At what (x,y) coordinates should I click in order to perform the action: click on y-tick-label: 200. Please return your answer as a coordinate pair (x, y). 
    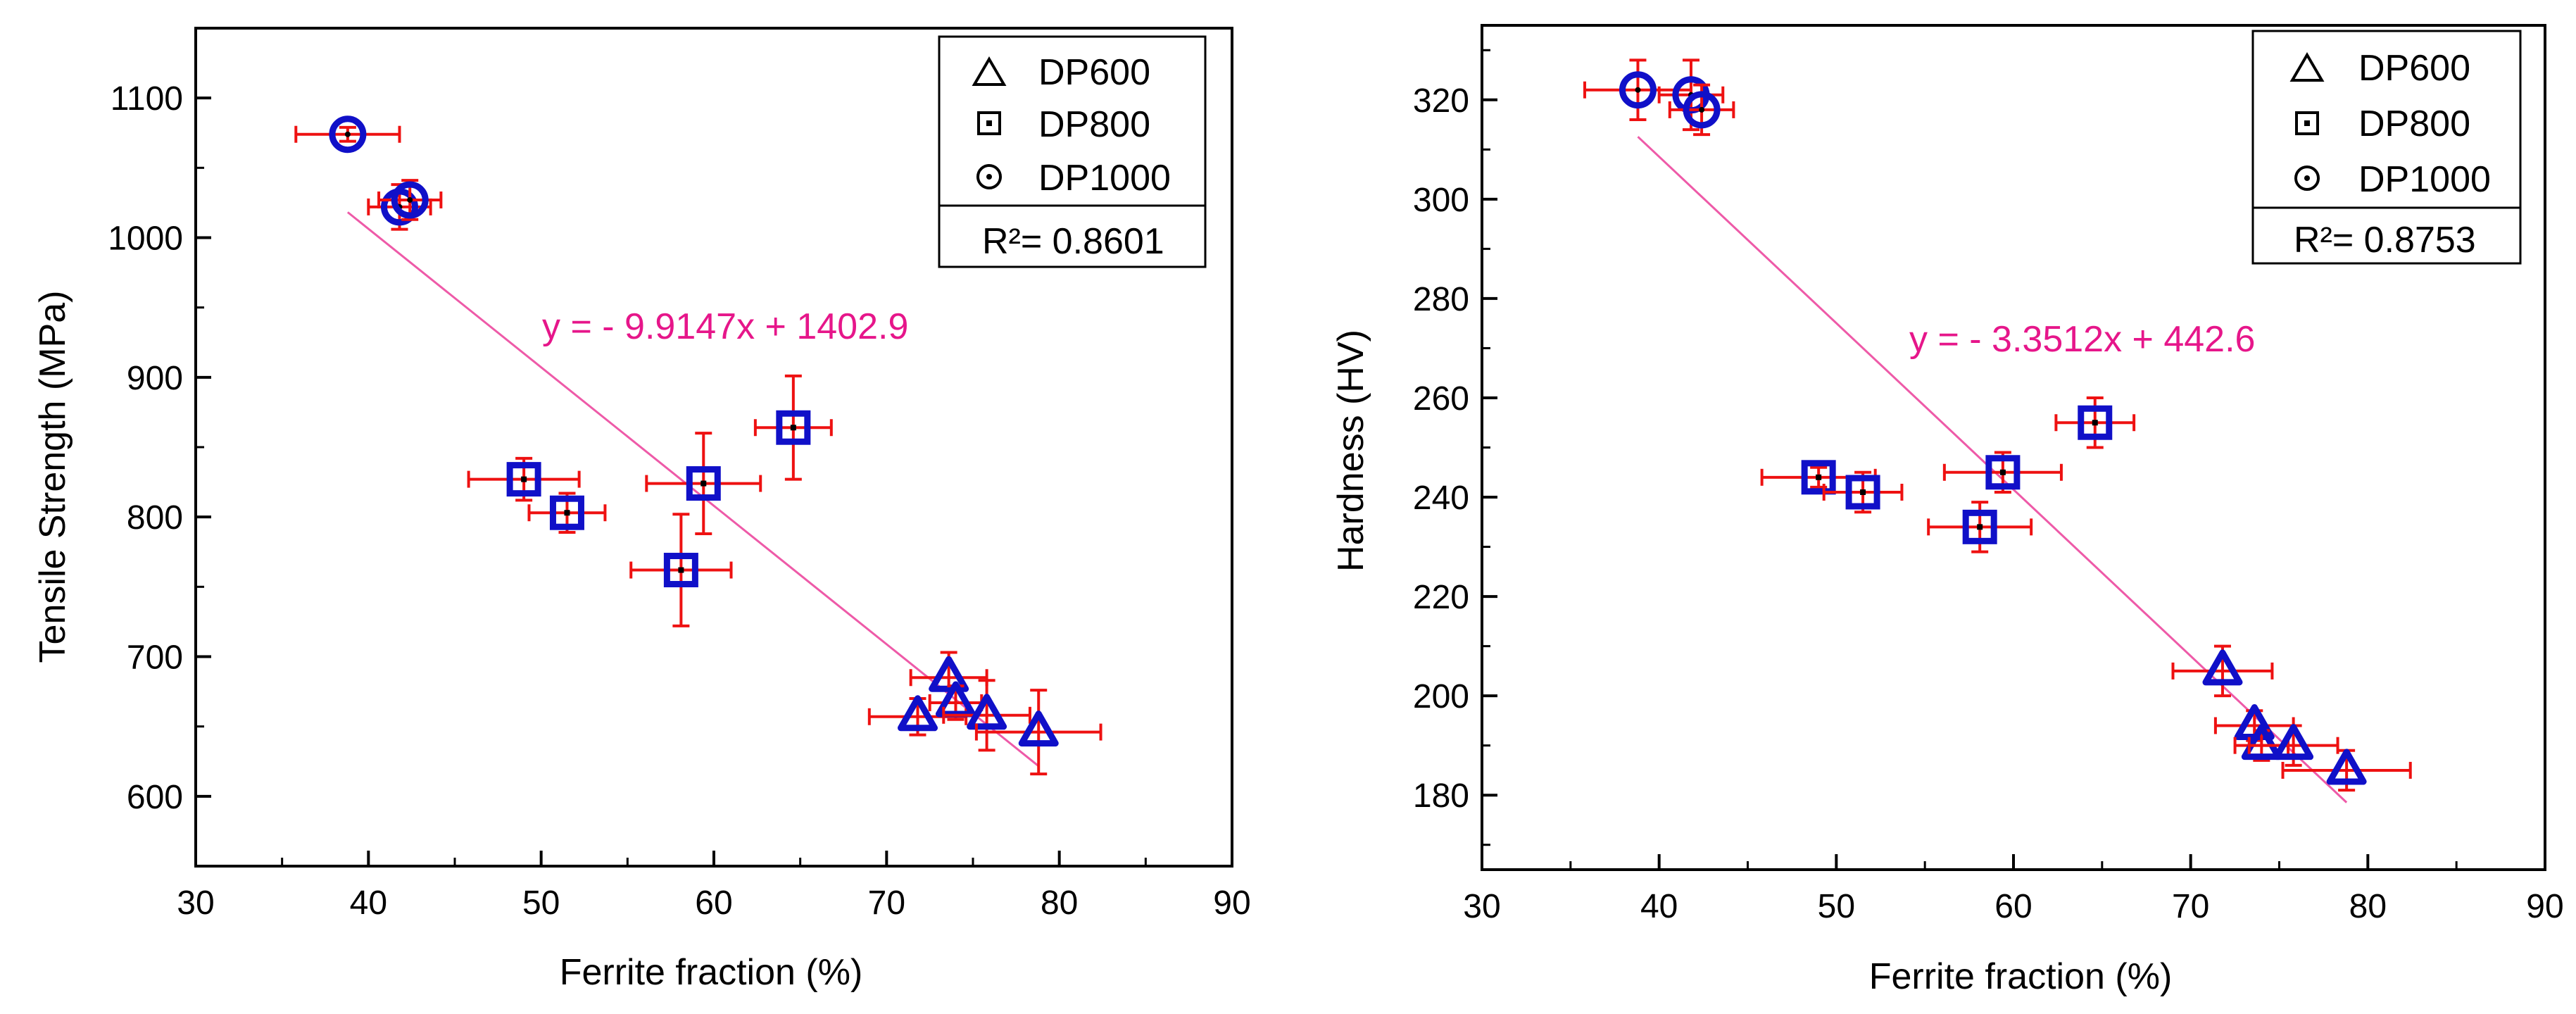
    Looking at the image, I should click on (1441, 696).